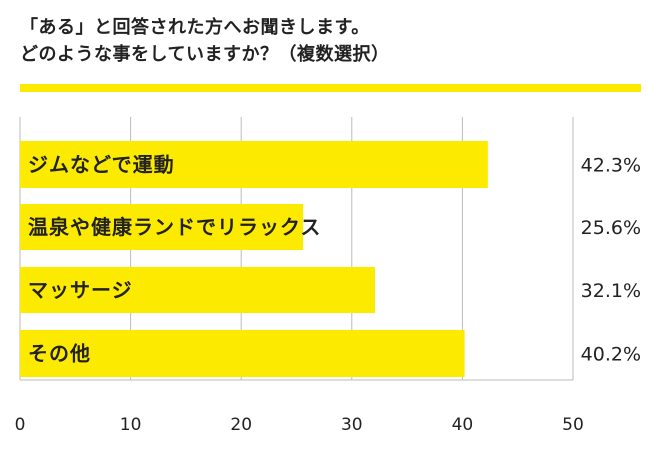  I want to click on value-label-3: 40.2%, so click(611, 355).